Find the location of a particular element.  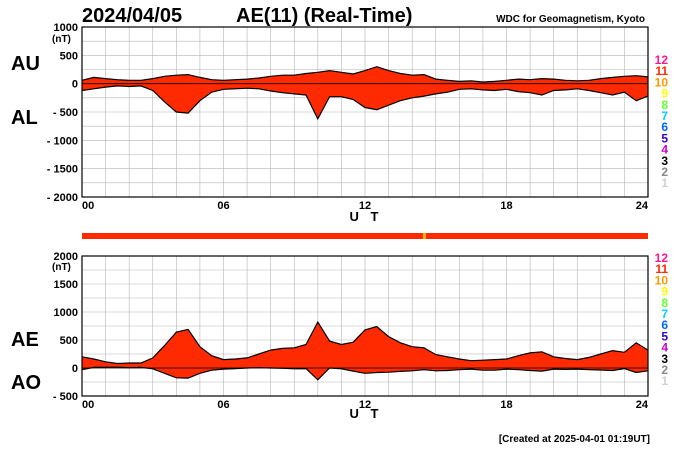

status-bar-fill is located at coordinates (365, 236).